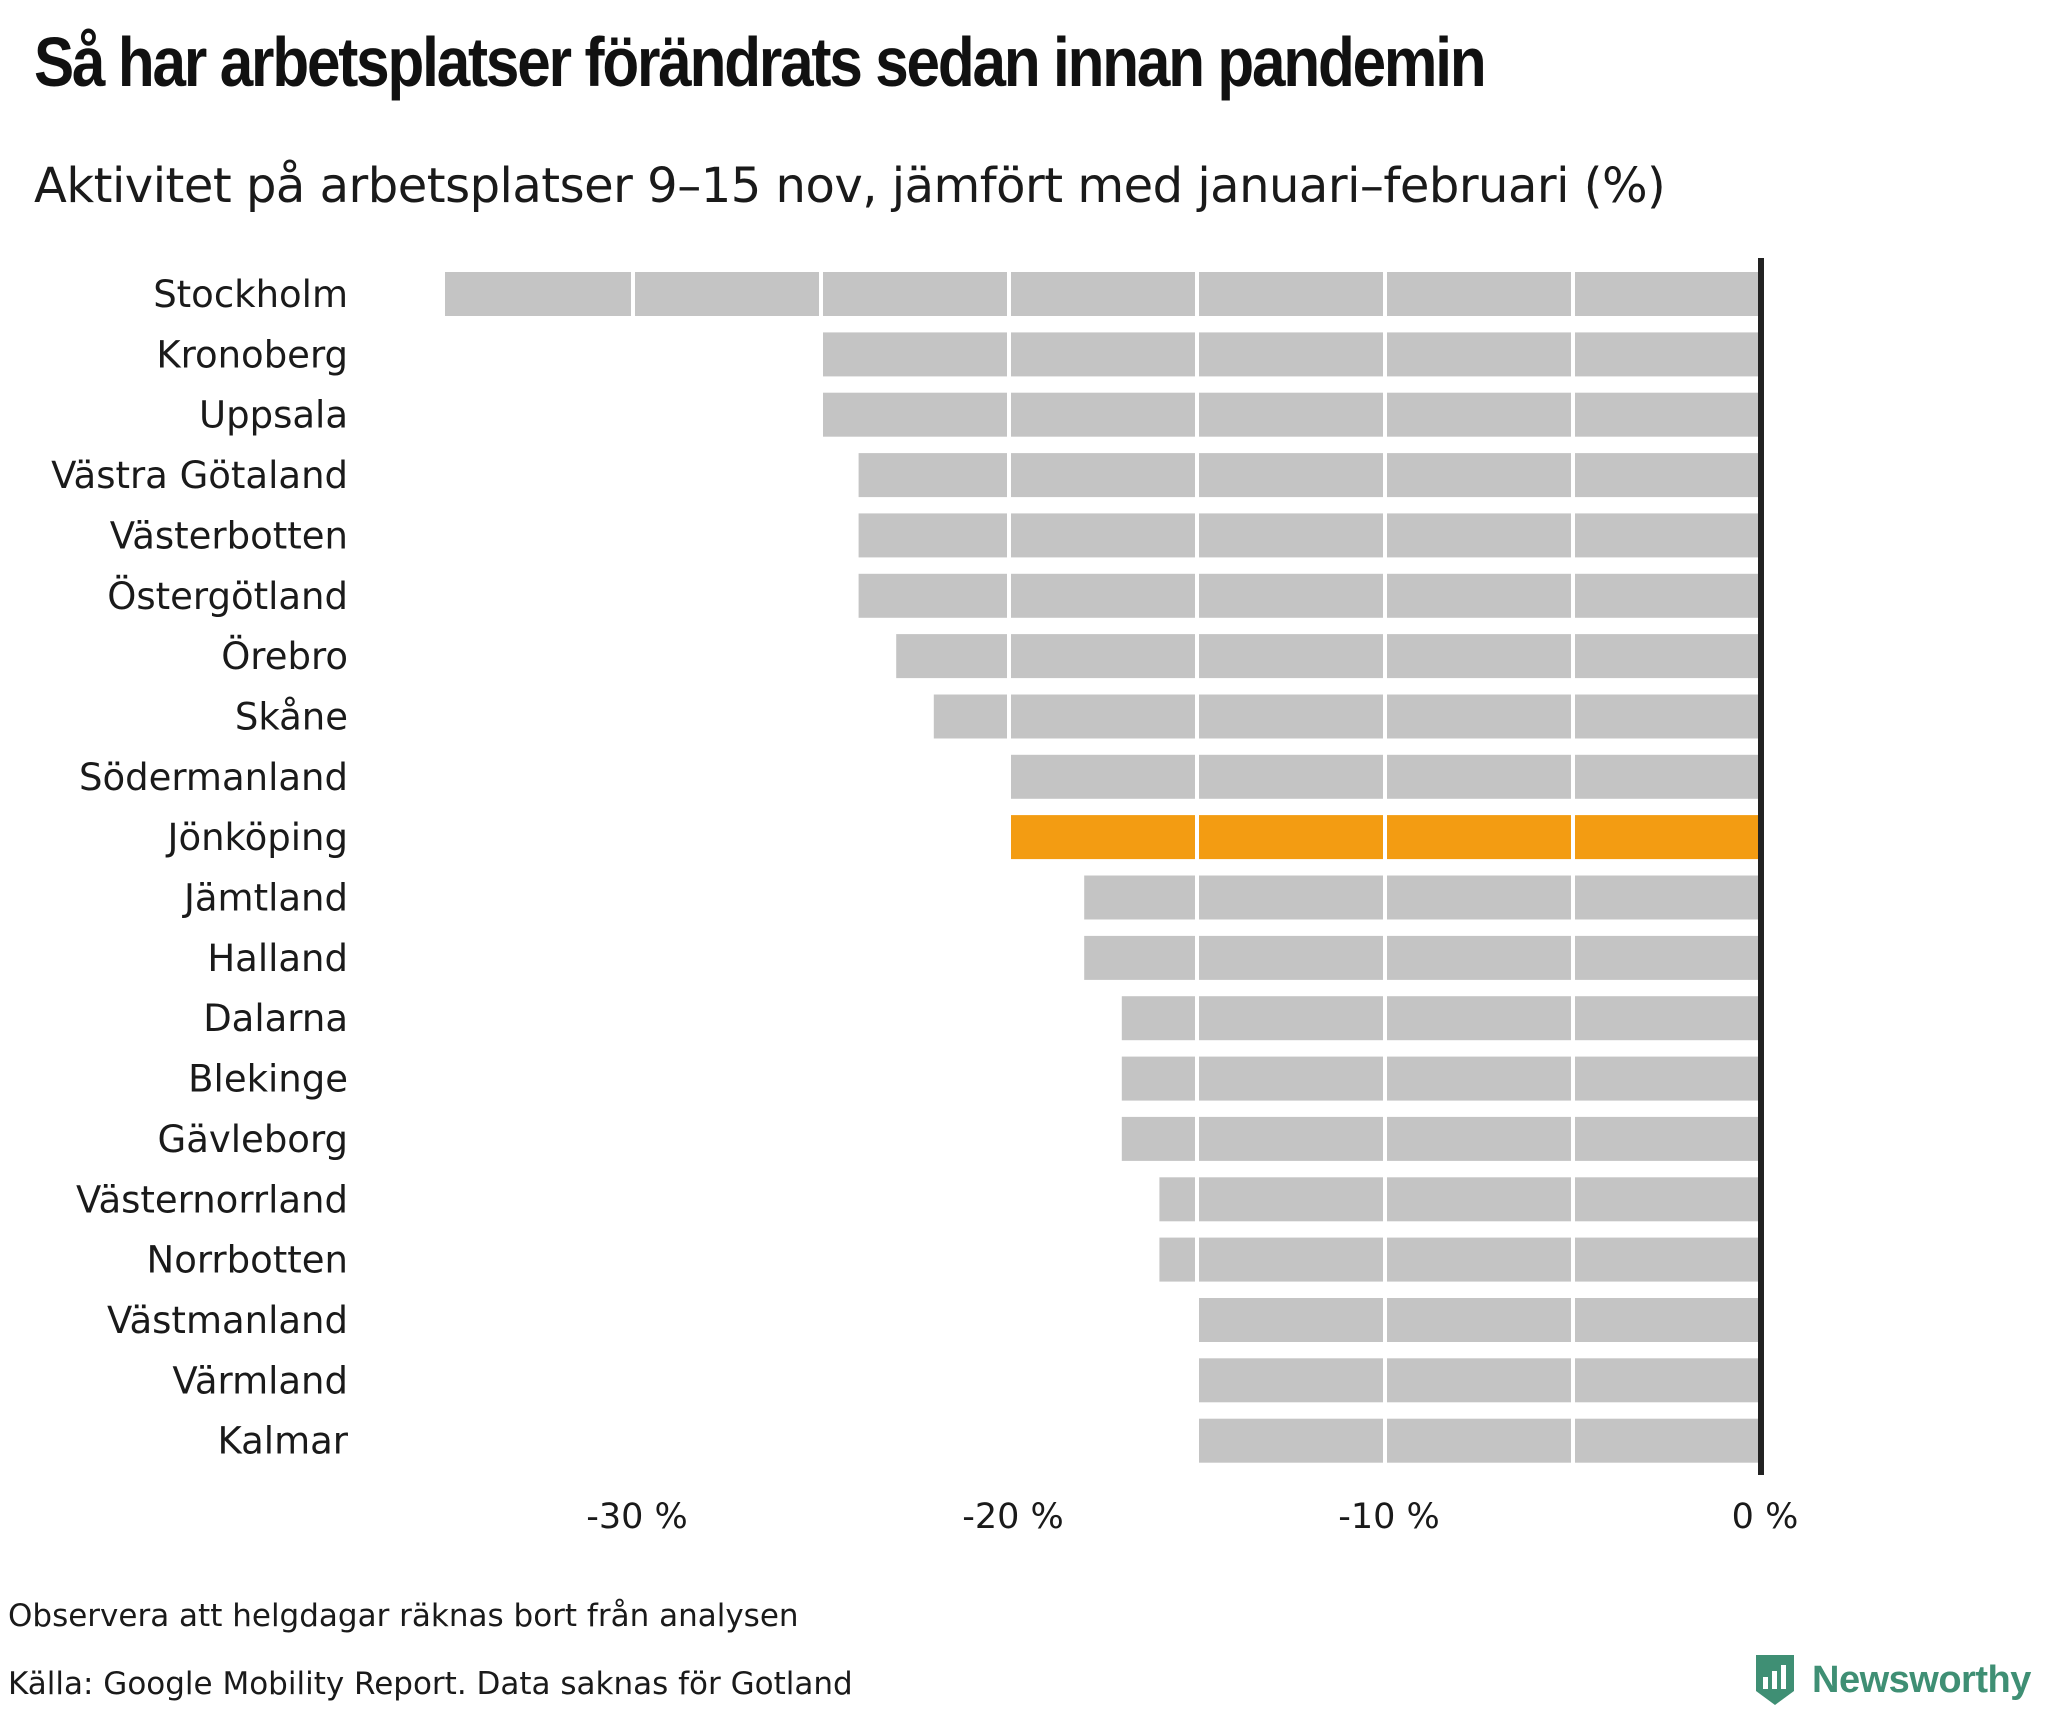 Image resolution: width=2048 pixels, height=1710 pixels. What do you see at coordinates (1347, 716) in the screenshot?
I see `bar-skane` at bounding box center [1347, 716].